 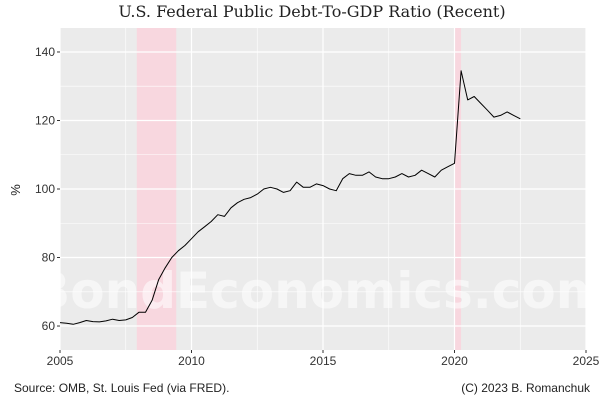 What do you see at coordinates (45, 189) in the screenshot?
I see `y-tick-label-2: 100` at bounding box center [45, 189].